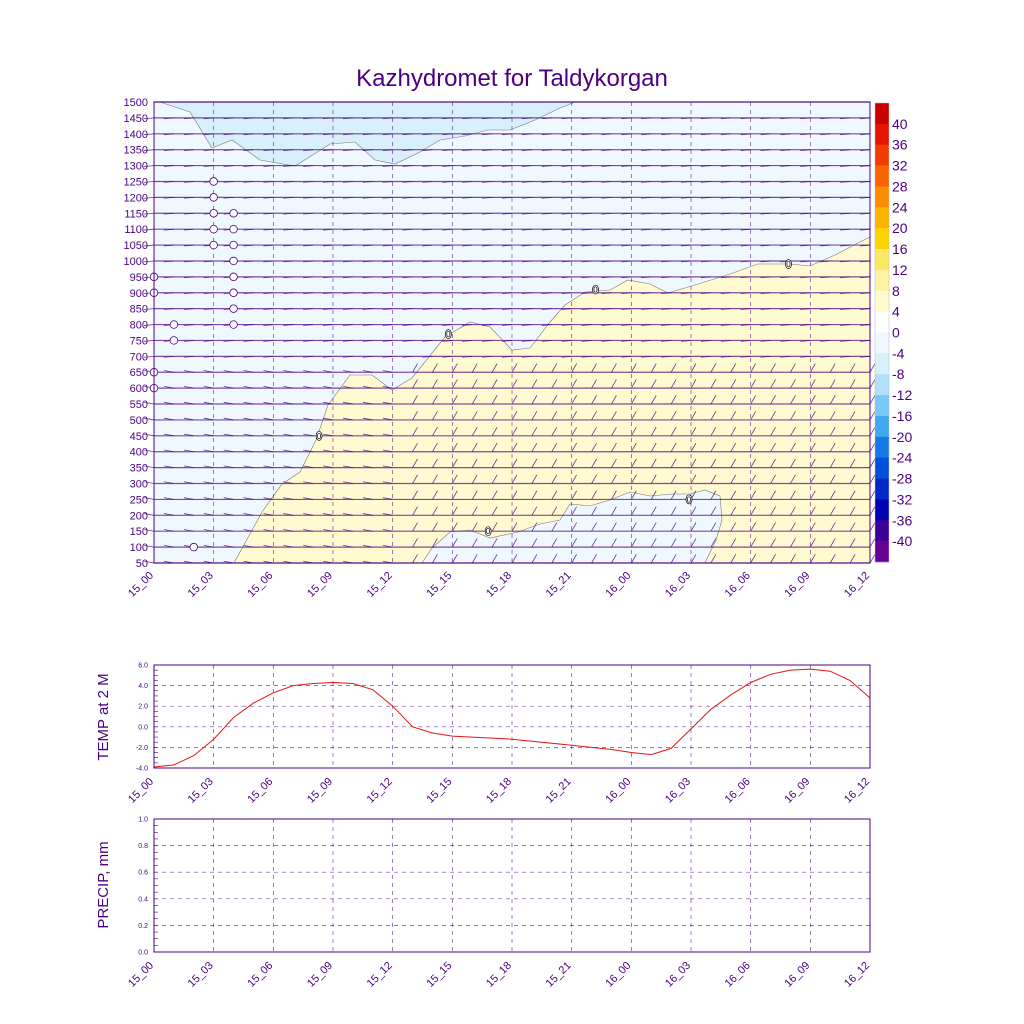 The height and width of the screenshot is (1024, 1024). Describe the element at coordinates (902, 479) in the screenshot. I see `colorbar-label: -28` at that location.